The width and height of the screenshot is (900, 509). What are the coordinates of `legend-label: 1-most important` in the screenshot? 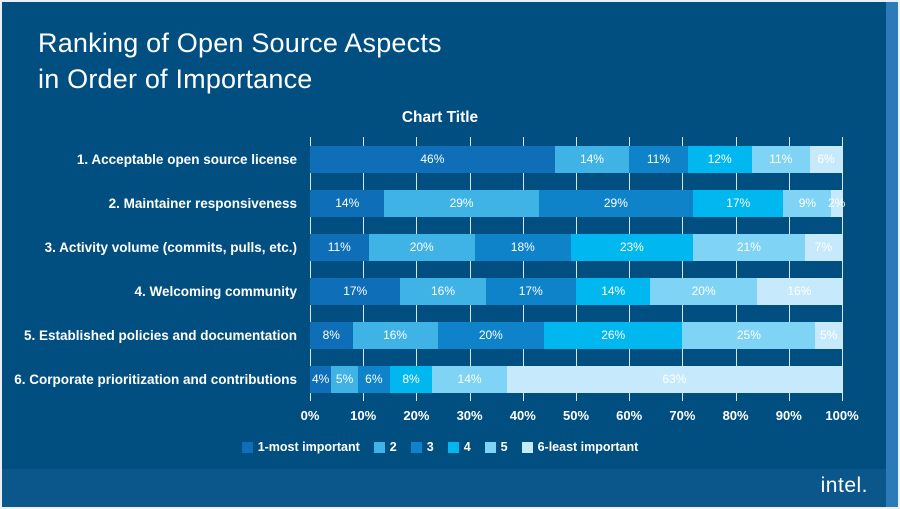 It's located at (308, 447).